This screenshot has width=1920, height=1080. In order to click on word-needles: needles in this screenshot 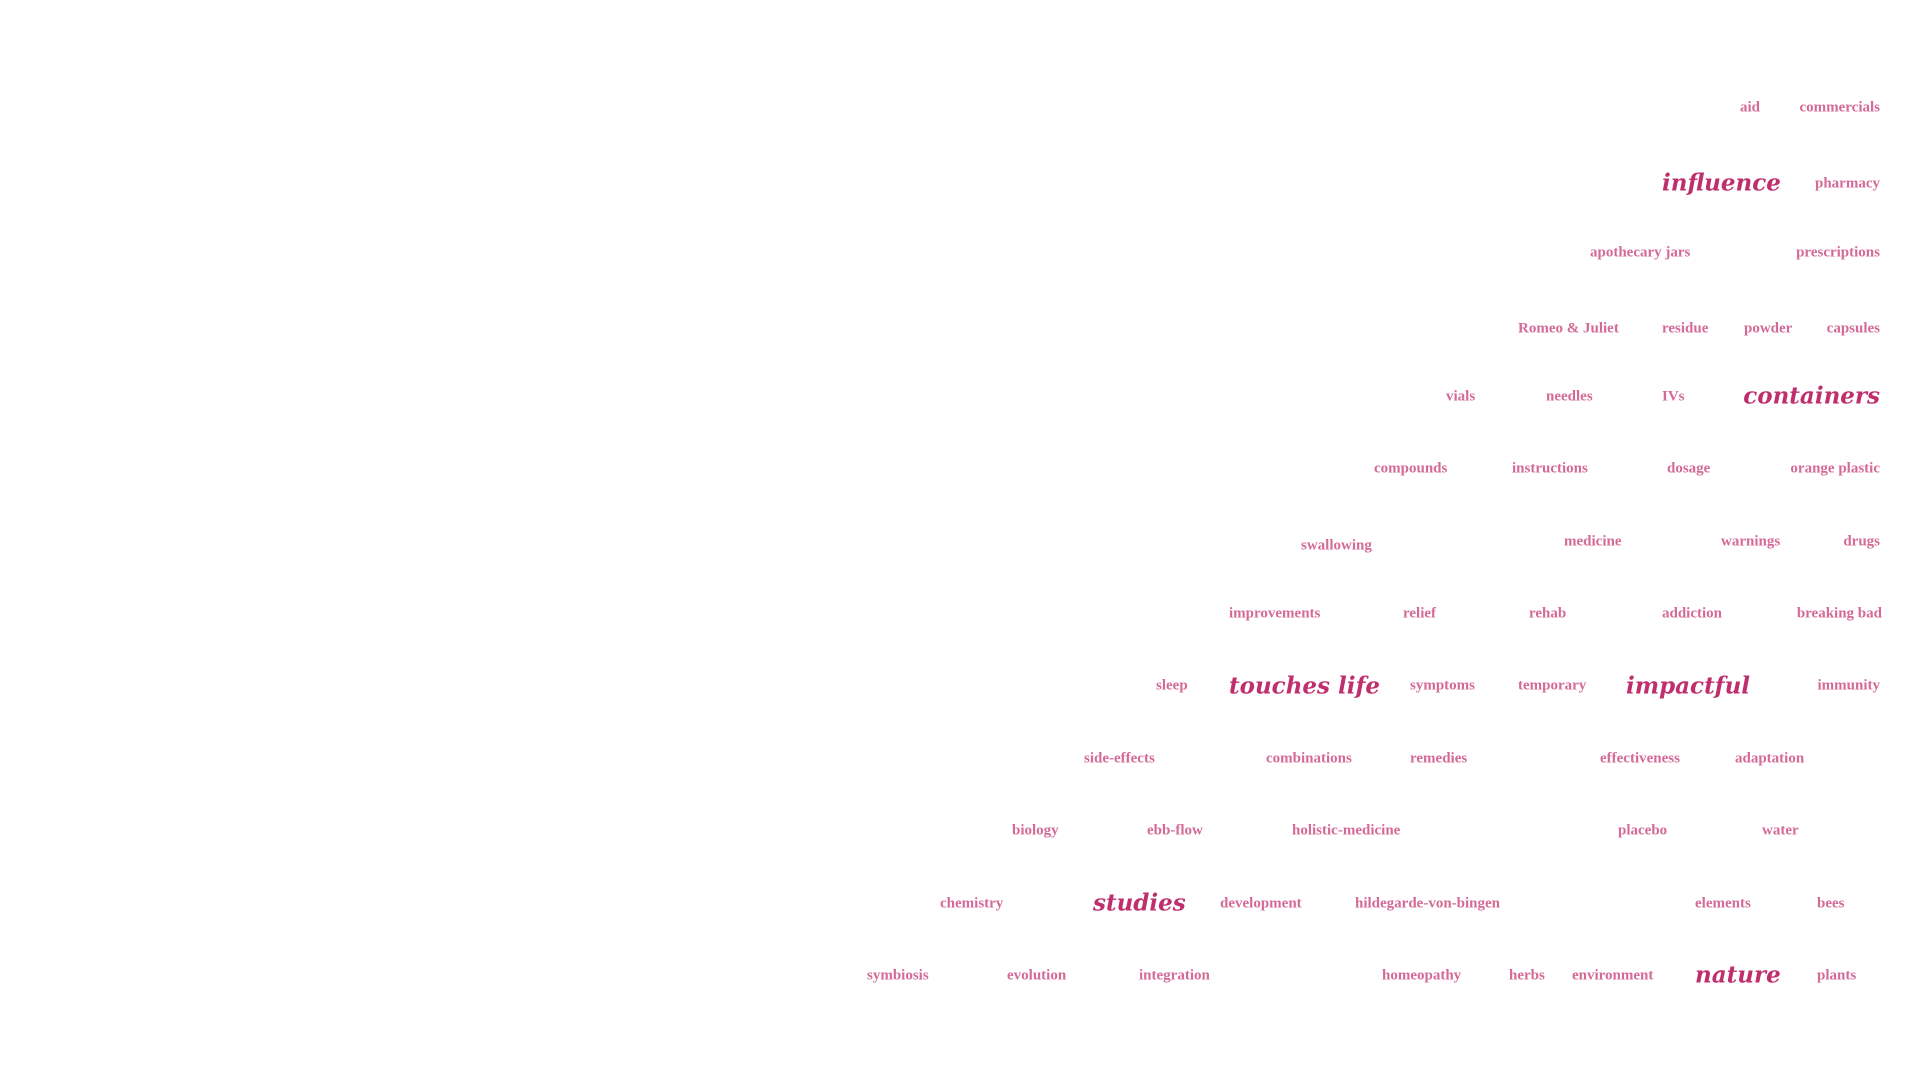, I will do `click(1569, 396)`.